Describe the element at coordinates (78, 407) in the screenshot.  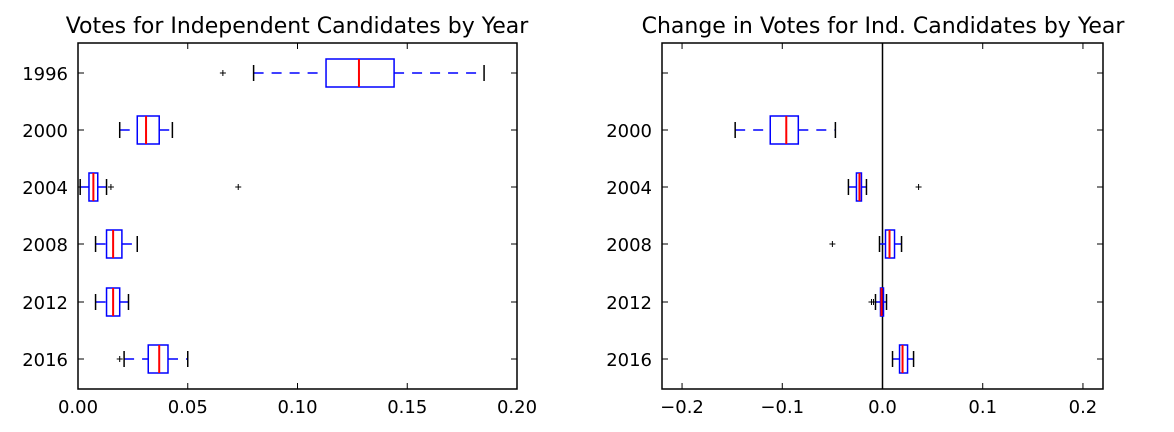
I see `x-tick-label: 0.00` at that location.